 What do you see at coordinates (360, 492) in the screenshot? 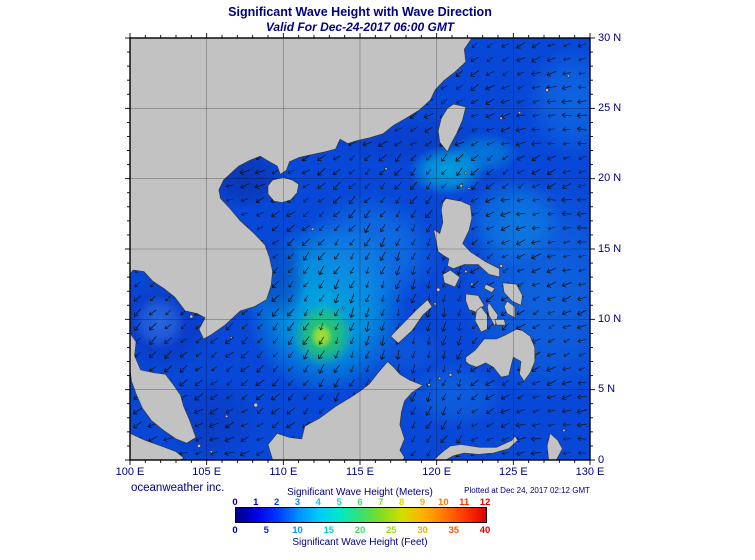
I see `legend-meters-title: Significant Wave Height (Meters)` at bounding box center [360, 492].